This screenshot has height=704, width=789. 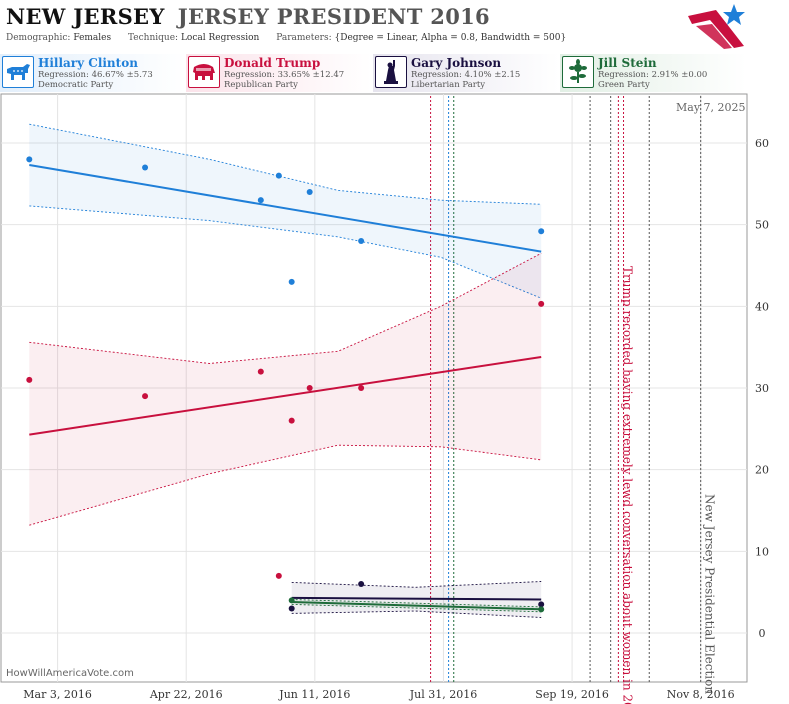 What do you see at coordinates (92, 38) in the screenshot?
I see `demographic-value: Females` at bounding box center [92, 38].